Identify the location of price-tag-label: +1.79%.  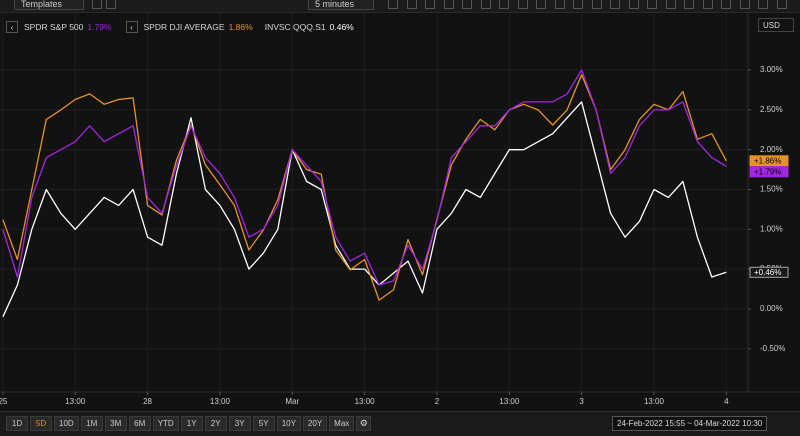
(767, 171).